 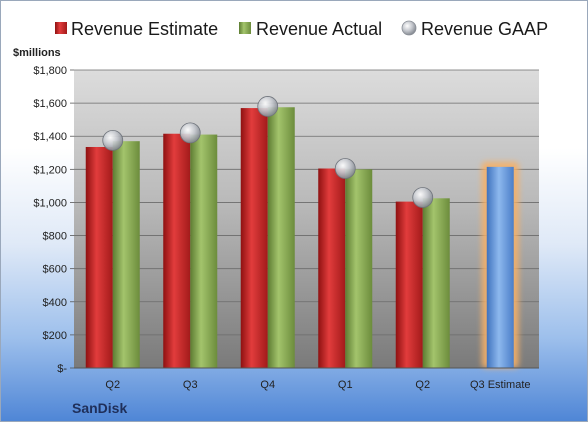 What do you see at coordinates (50, 203) in the screenshot?
I see `y-tick-label: $1,000` at bounding box center [50, 203].